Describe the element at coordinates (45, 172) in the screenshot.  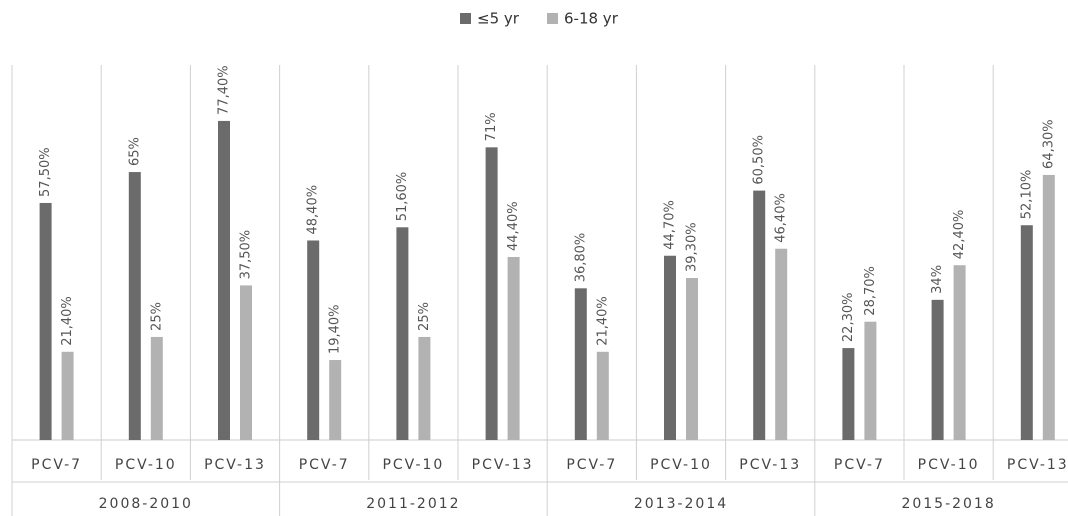
I see `value-label: 57,50%` at that location.